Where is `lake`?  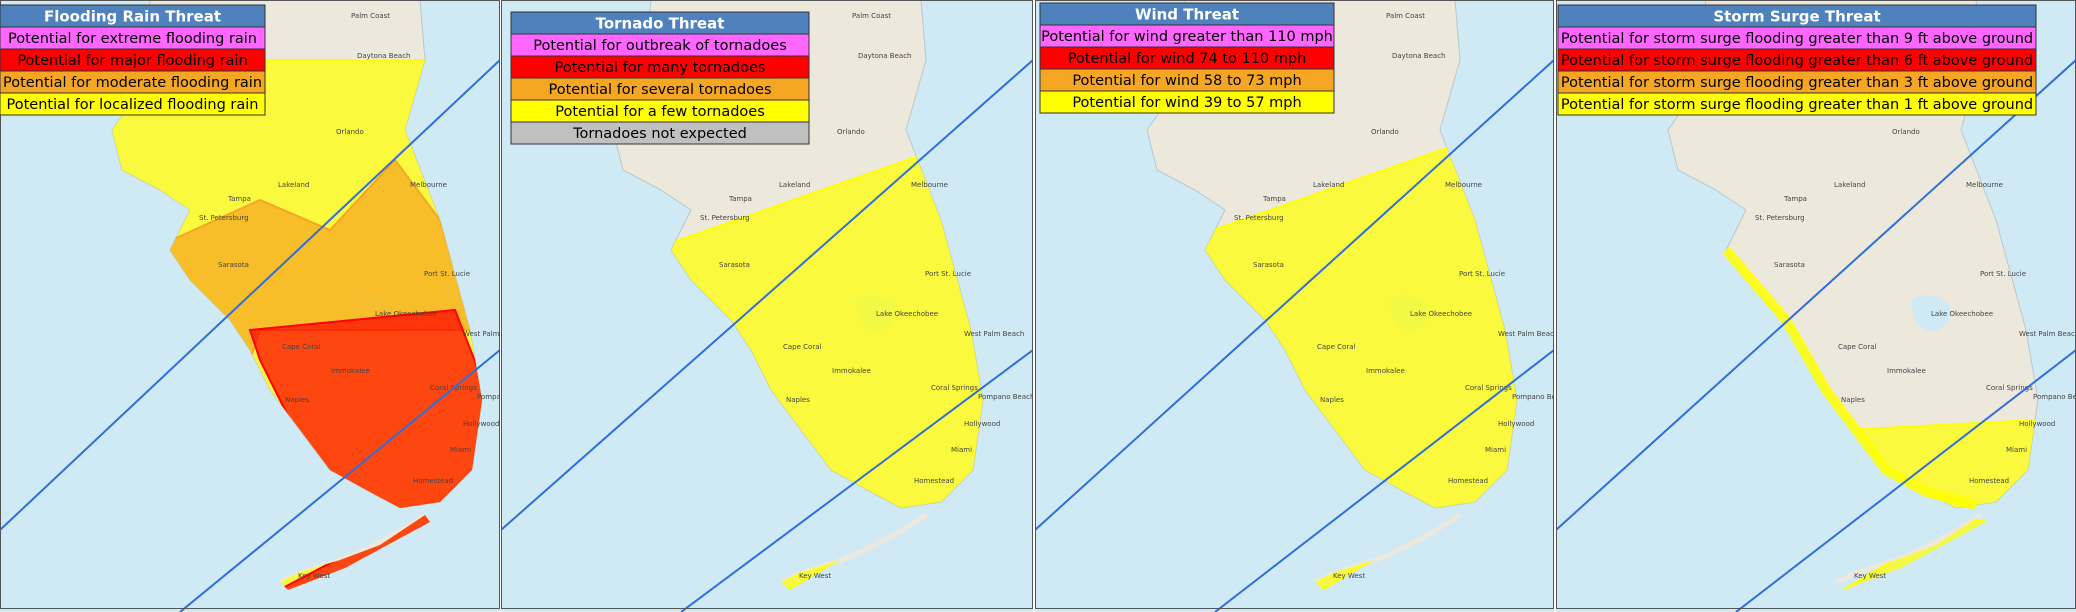 lake is located at coordinates (1931, 313).